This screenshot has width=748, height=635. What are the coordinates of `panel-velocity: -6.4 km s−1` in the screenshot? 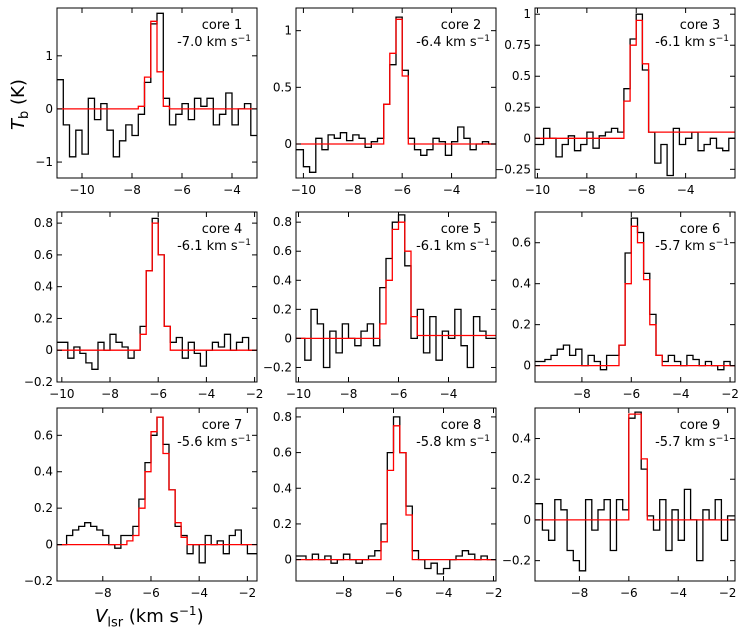 It's located at (453, 42).